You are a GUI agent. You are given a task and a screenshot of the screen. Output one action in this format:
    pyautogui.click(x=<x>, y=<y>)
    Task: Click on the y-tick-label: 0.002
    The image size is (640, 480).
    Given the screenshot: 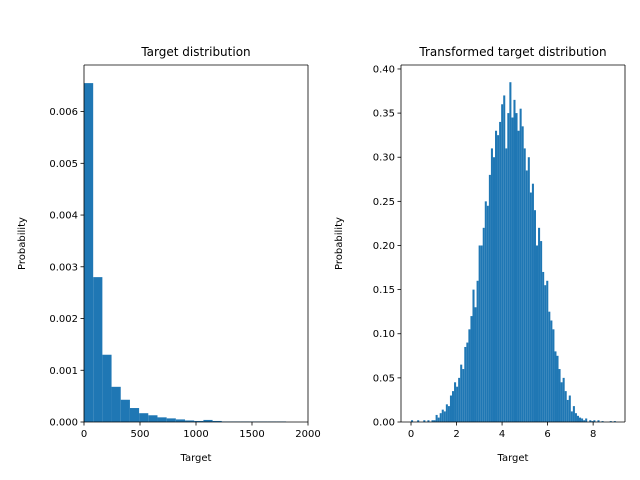 What is the action you would take?
    pyautogui.click(x=63, y=319)
    